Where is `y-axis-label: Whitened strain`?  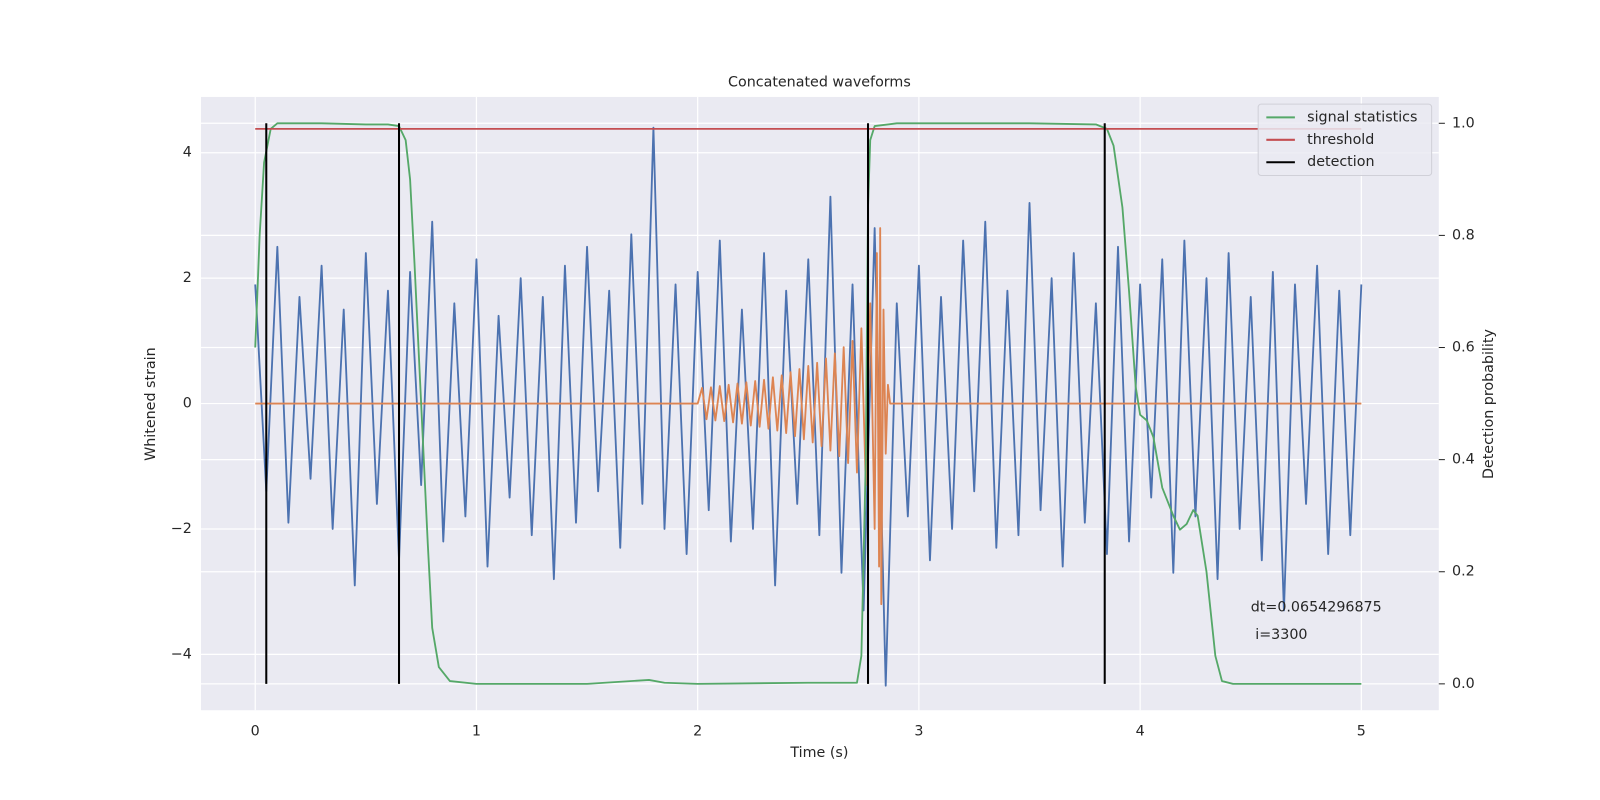
y-axis-label: Whitened strain is located at coordinates (151, 404).